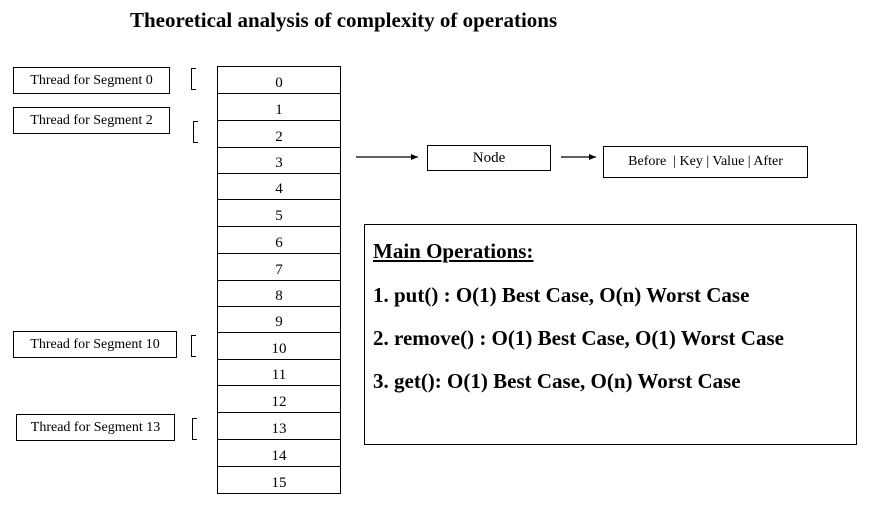 This screenshot has height=520, width=870. Describe the element at coordinates (279, 349) in the screenshot. I see `segment-cell-label: 10` at that location.